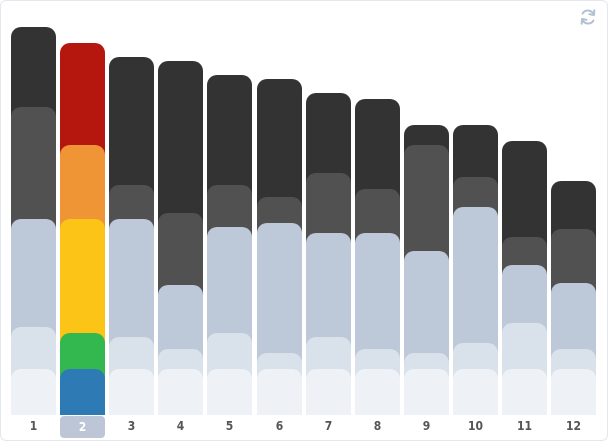  What do you see at coordinates (33, 426) in the screenshot?
I see `x-tick-label: 1` at bounding box center [33, 426].